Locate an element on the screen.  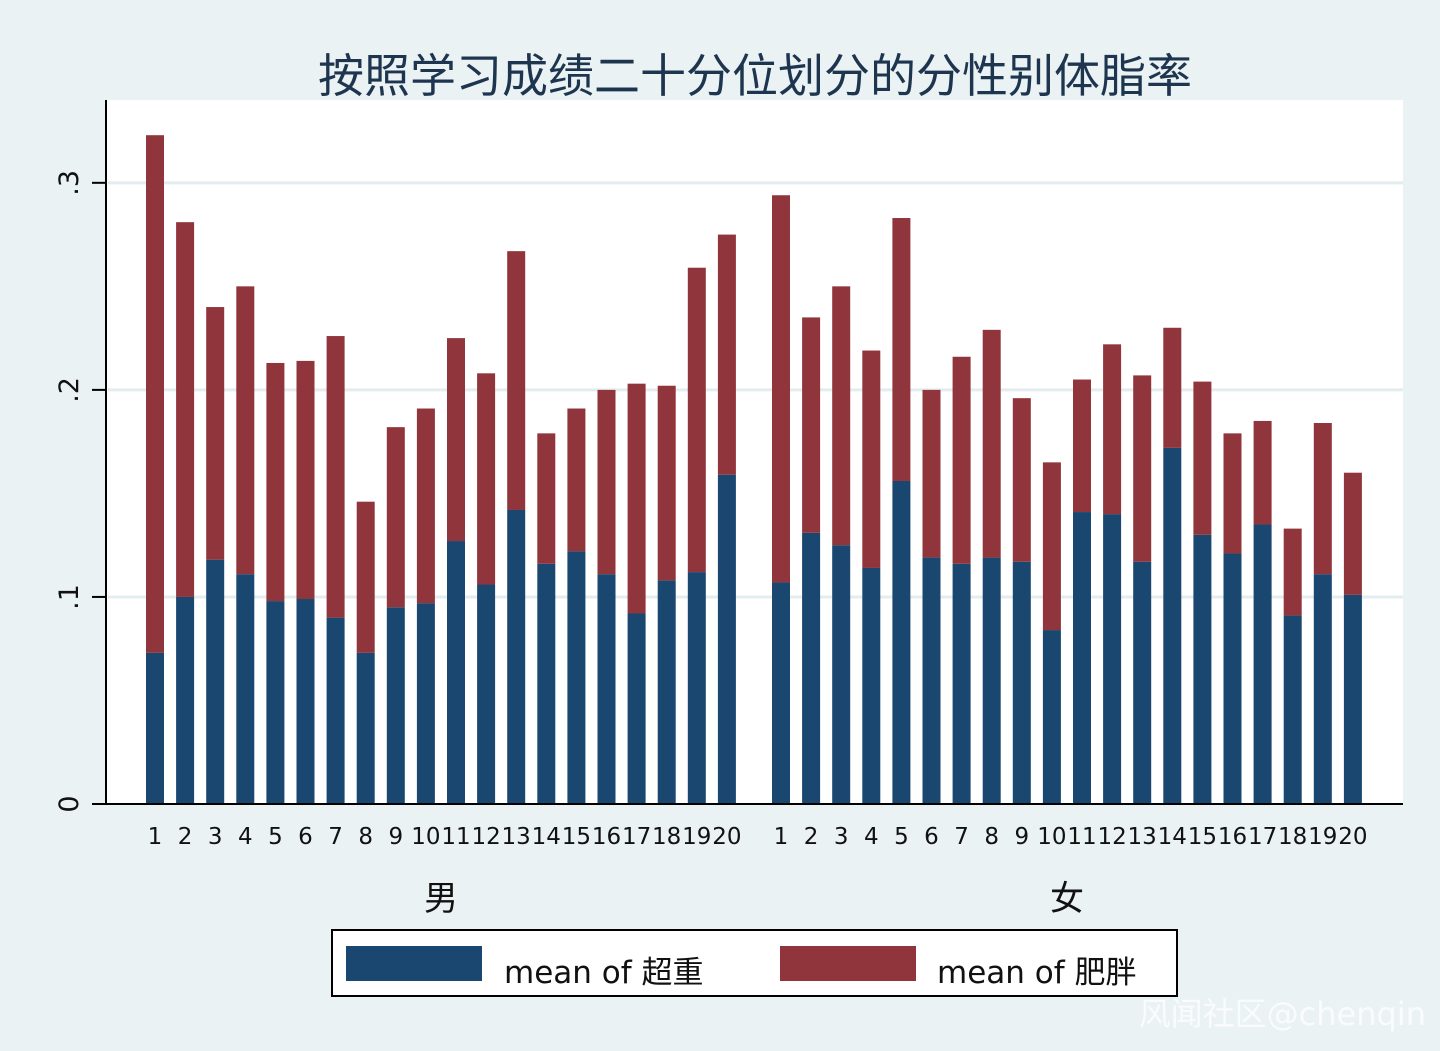
bar-male-4-obese is located at coordinates (245, 430).